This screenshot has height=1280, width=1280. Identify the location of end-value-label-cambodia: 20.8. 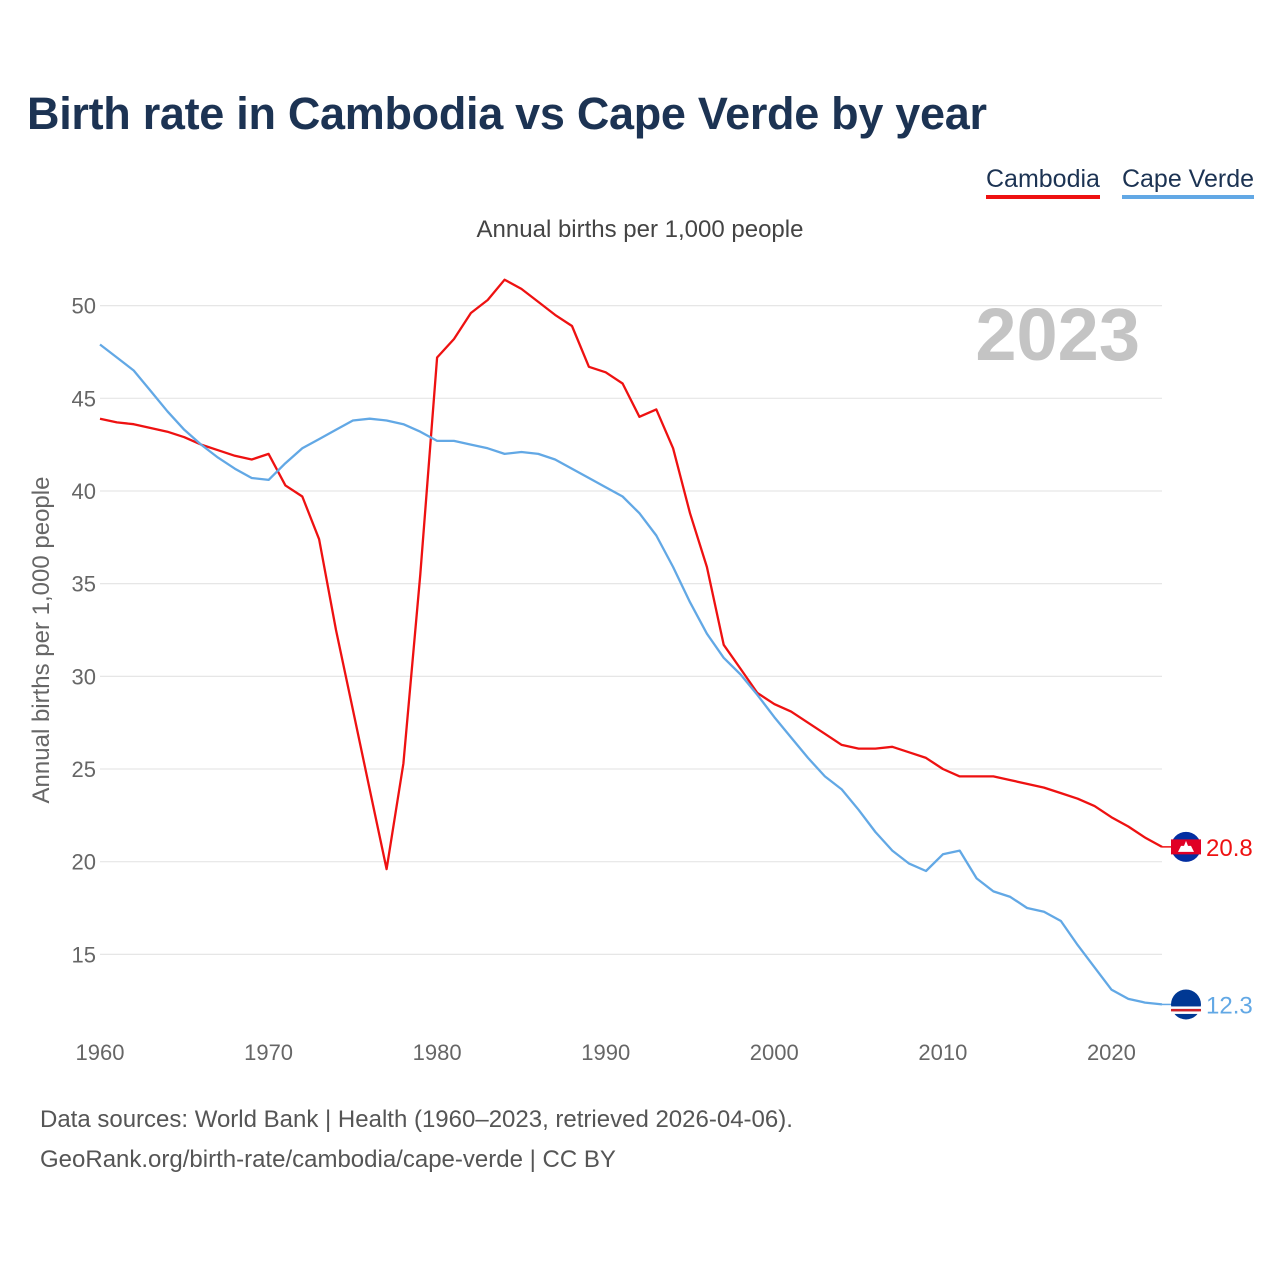
(1229, 848).